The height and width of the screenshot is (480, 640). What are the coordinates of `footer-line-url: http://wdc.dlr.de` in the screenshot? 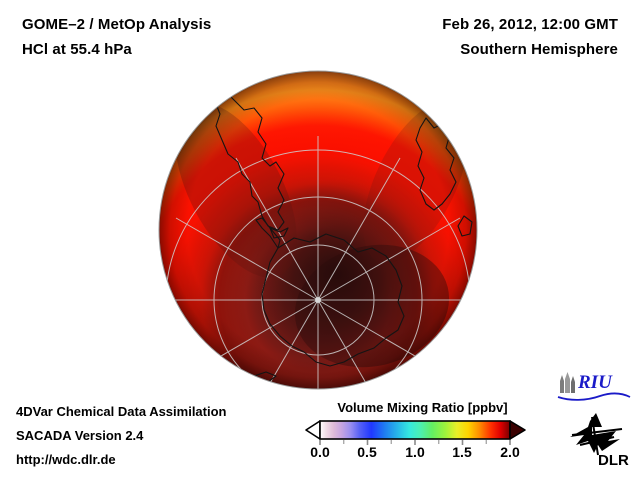 It's located at (66, 459).